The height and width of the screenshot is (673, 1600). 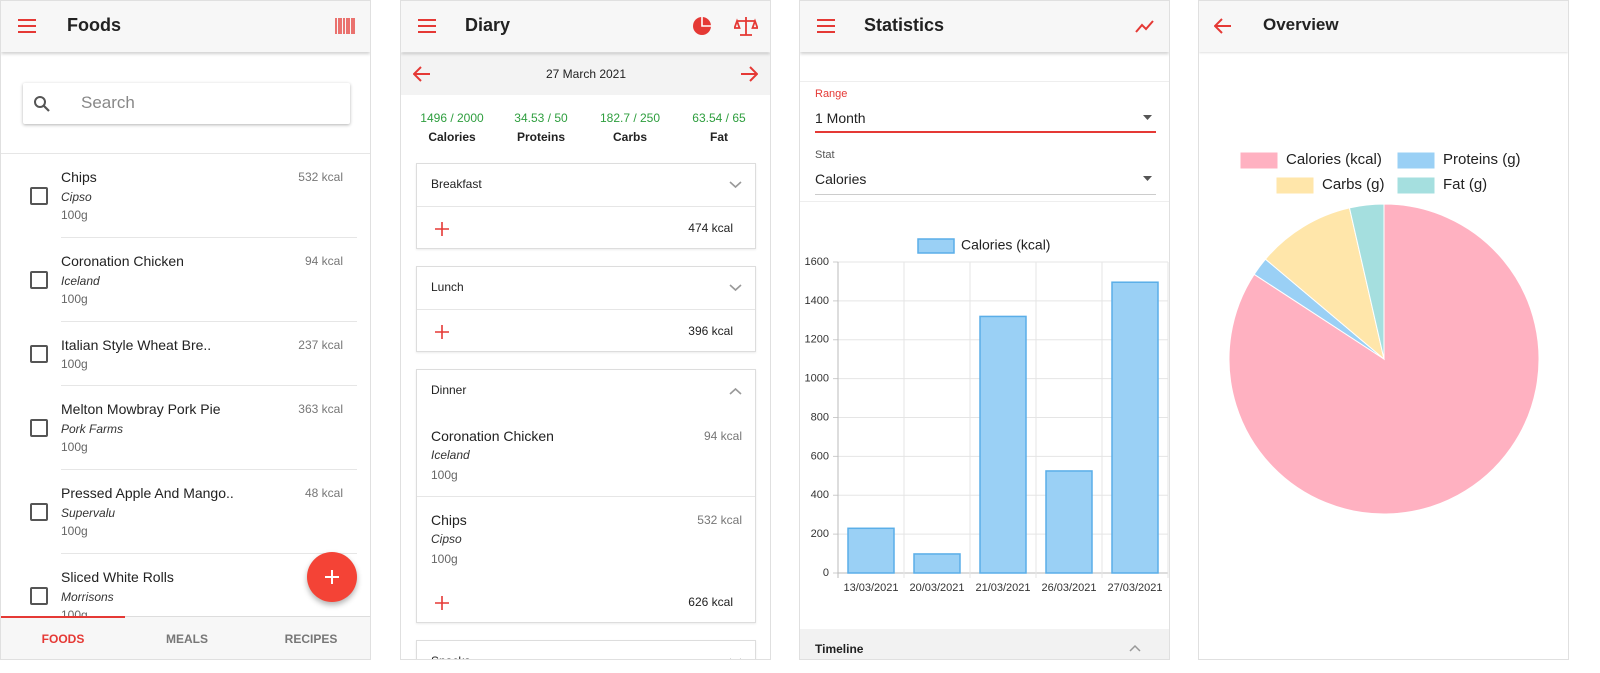 I want to click on food-brand: Morrisons, so click(x=87, y=597).